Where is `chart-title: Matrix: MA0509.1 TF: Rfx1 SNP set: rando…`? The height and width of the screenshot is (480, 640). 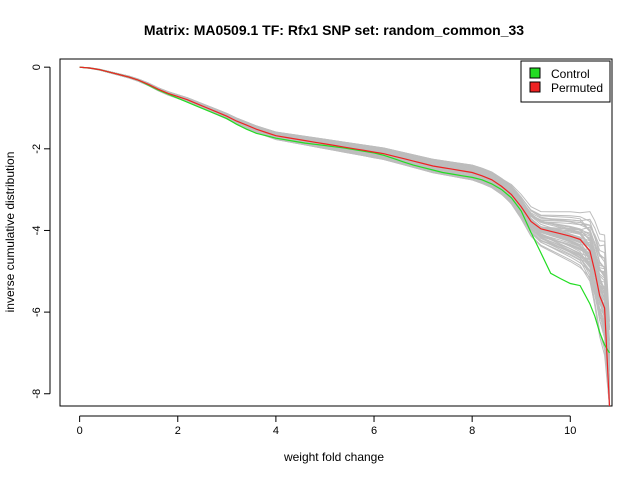 chart-title: Matrix: MA0509.1 TF: Rfx1 SNP set: rando… is located at coordinates (334, 30).